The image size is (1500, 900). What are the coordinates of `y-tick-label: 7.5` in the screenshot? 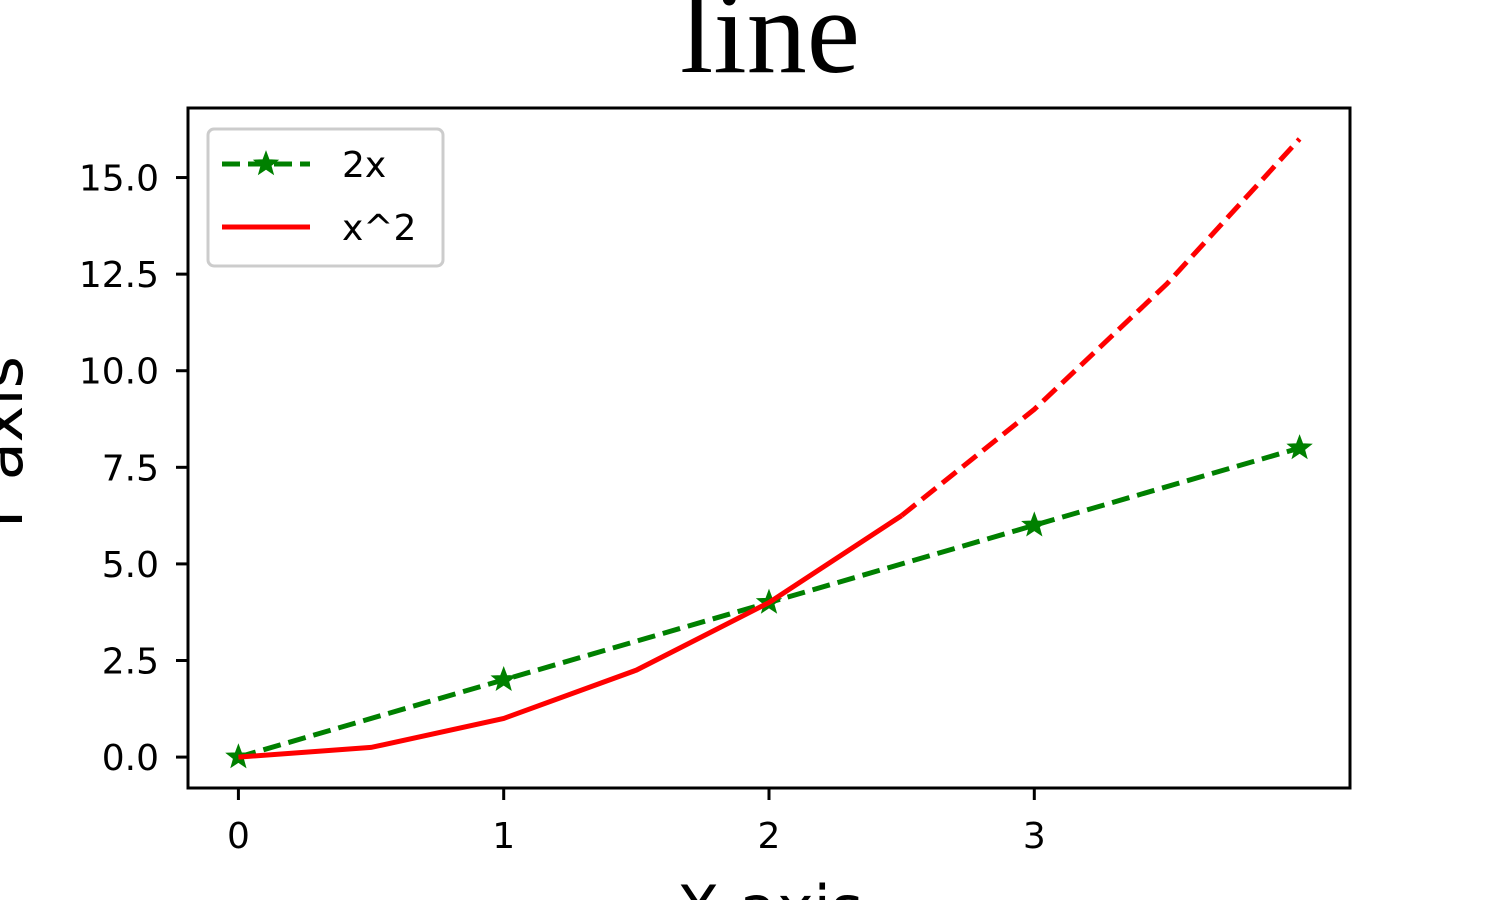 It's located at (130, 468).